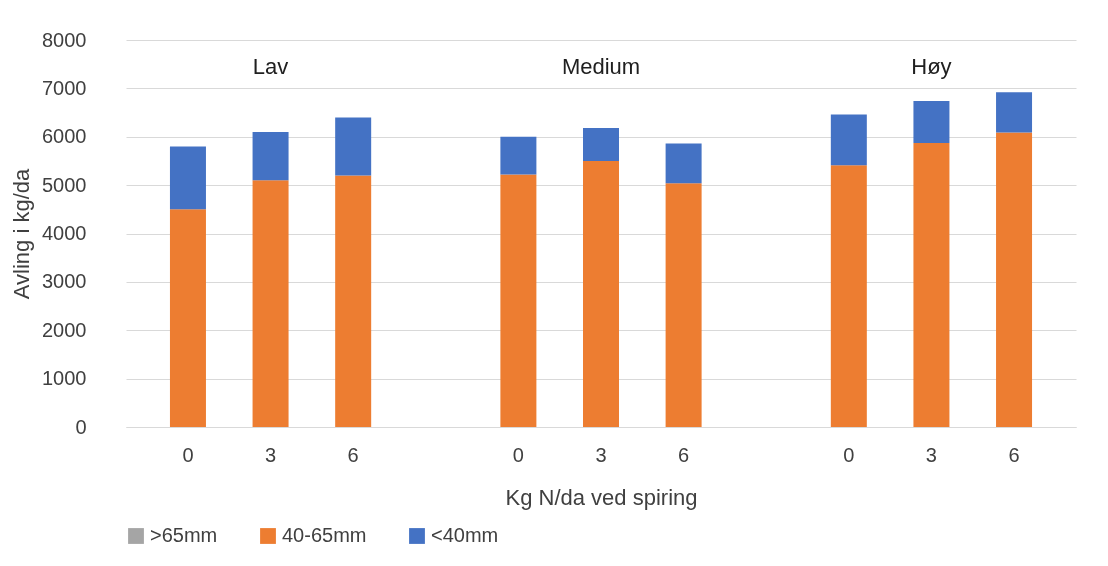 Image resolution: width=1108 pixels, height=566 pixels. I want to click on legend-label: 40-65mm, so click(324, 535).